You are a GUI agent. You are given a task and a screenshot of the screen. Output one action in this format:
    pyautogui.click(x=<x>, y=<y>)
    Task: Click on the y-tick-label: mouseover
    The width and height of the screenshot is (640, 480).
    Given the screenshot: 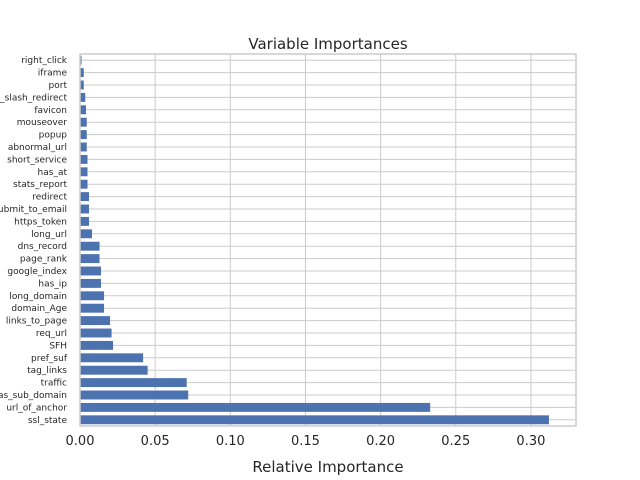 What is the action you would take?
    pyautogui.click(x=42, y=123)
    